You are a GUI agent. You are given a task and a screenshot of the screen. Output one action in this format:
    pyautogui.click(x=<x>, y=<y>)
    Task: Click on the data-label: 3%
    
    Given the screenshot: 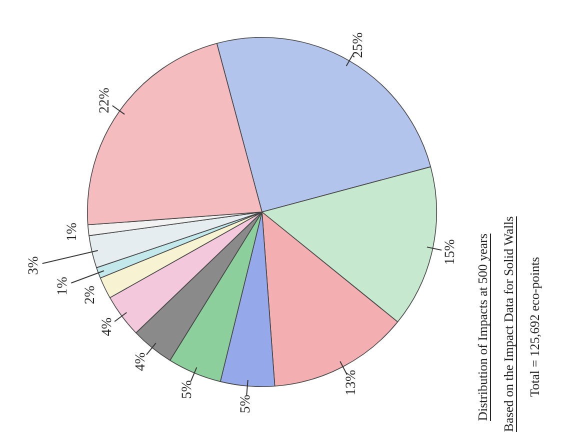 What is the action you would take?
    pyautogui.click(x=34, y=265)
    